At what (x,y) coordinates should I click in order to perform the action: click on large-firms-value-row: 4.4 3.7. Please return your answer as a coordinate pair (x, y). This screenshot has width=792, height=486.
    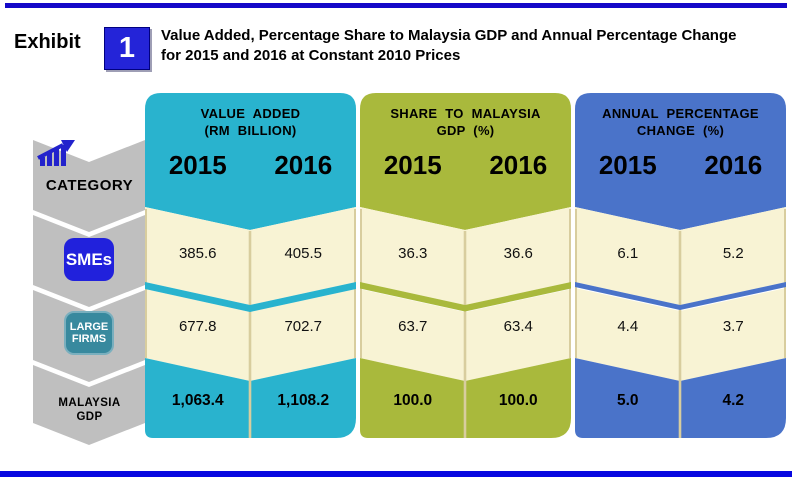
    Looking at the image, I should click on (680, 326).